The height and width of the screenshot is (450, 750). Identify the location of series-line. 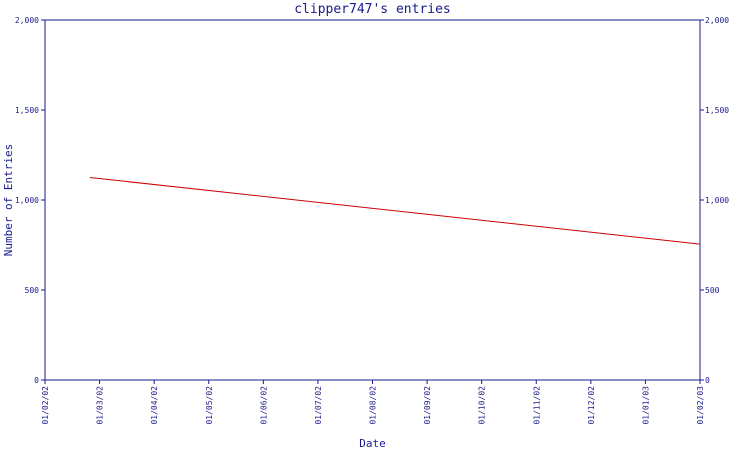
(395, 211).